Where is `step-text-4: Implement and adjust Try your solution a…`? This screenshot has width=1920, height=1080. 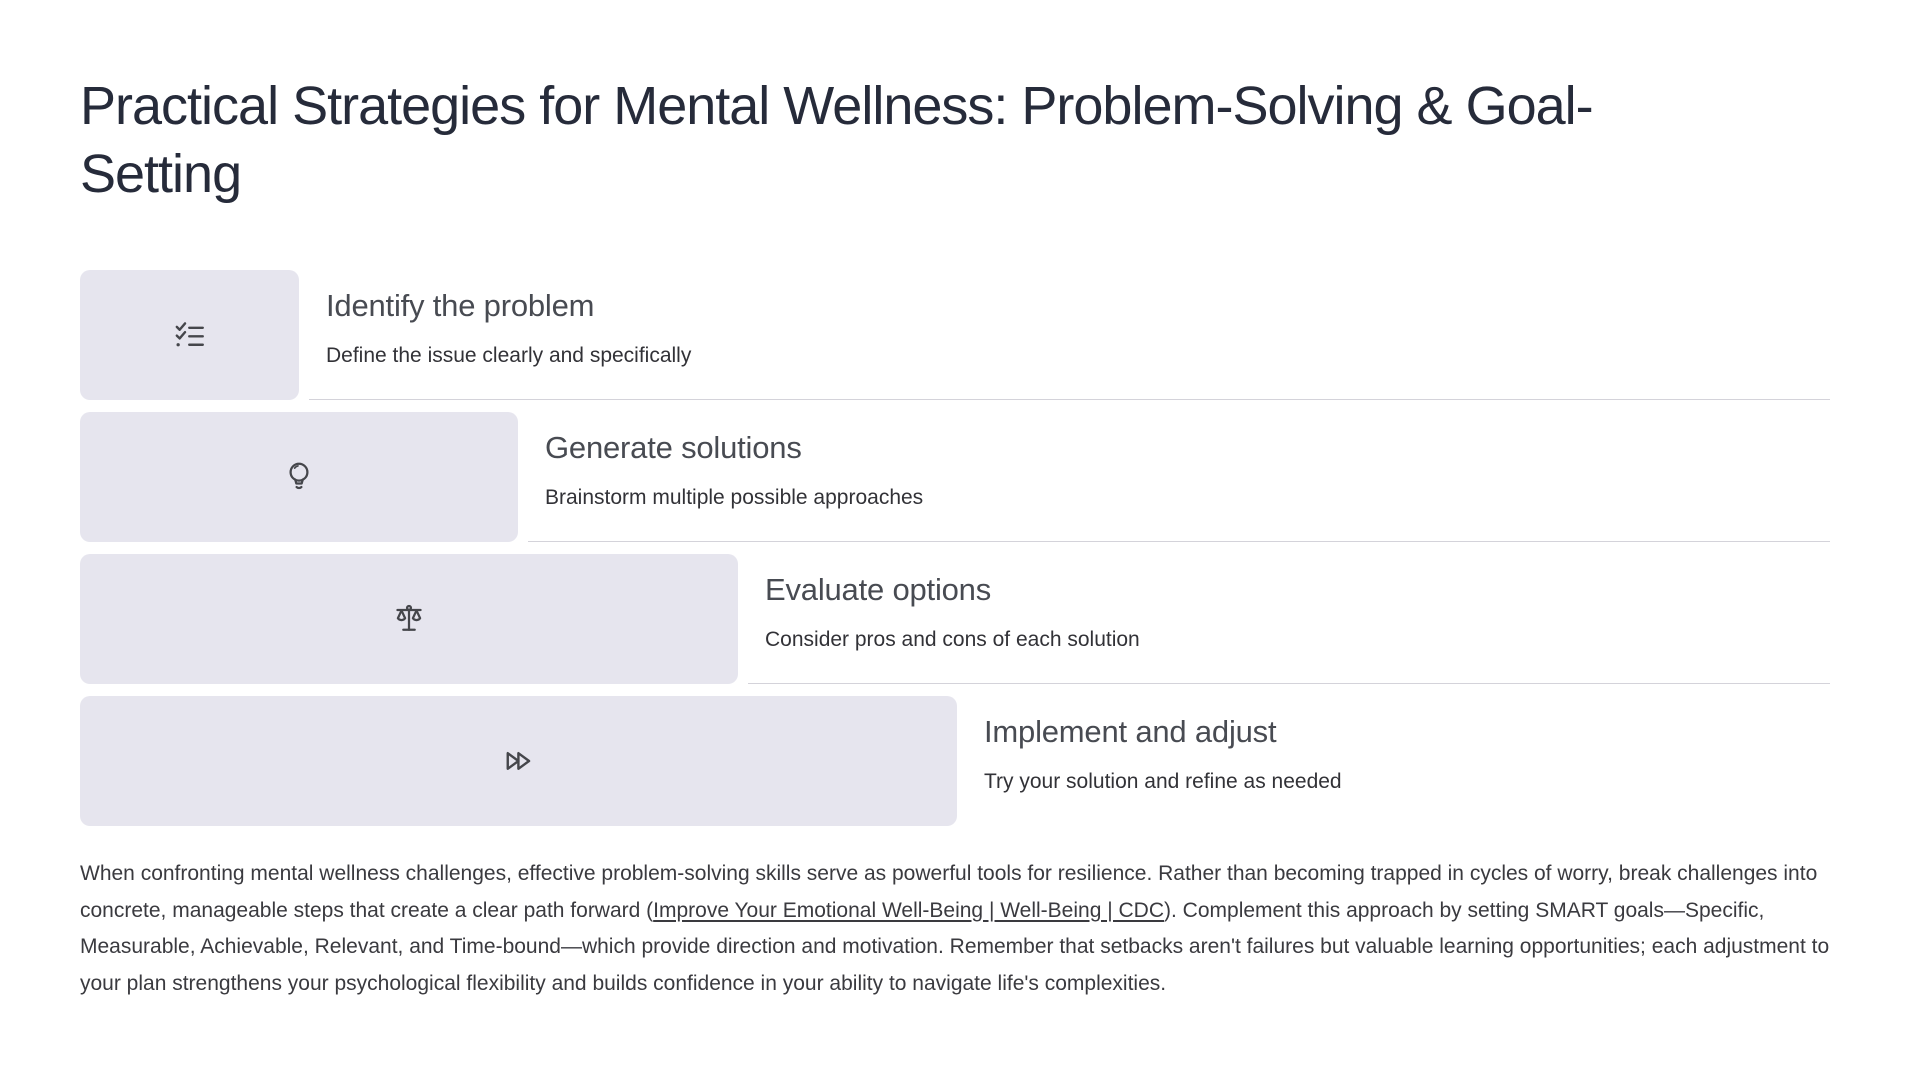 step-text-4: Implement and adjust Try your solution a… is located at coordinates (1398, 761).